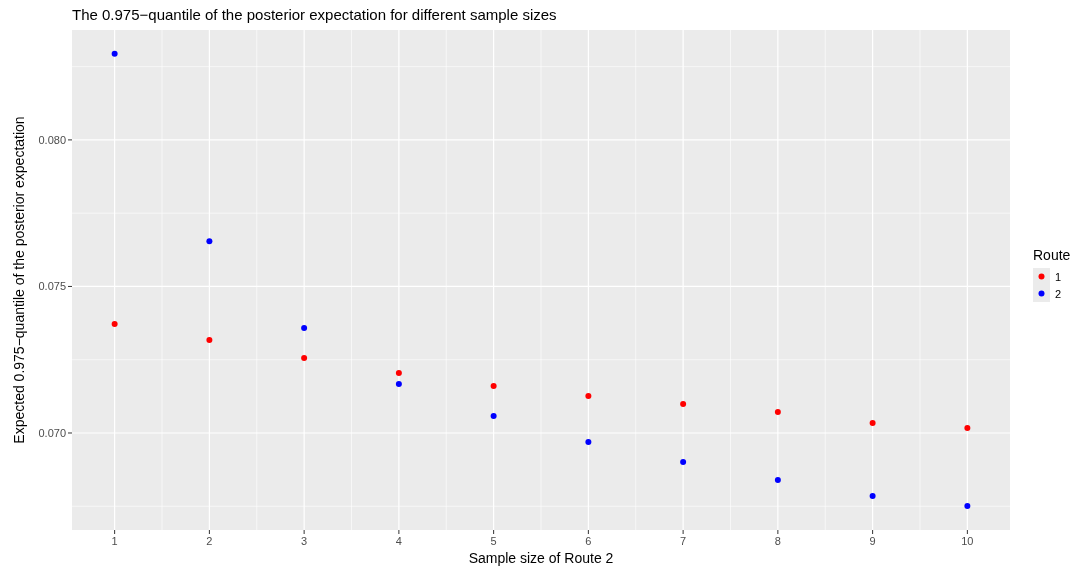 Image resolution: width=1078 pixels, height=569 pixels. Describe the element at coordinates (209, 541) in the screenshot. I see `x-tick-label: 2` at that location.